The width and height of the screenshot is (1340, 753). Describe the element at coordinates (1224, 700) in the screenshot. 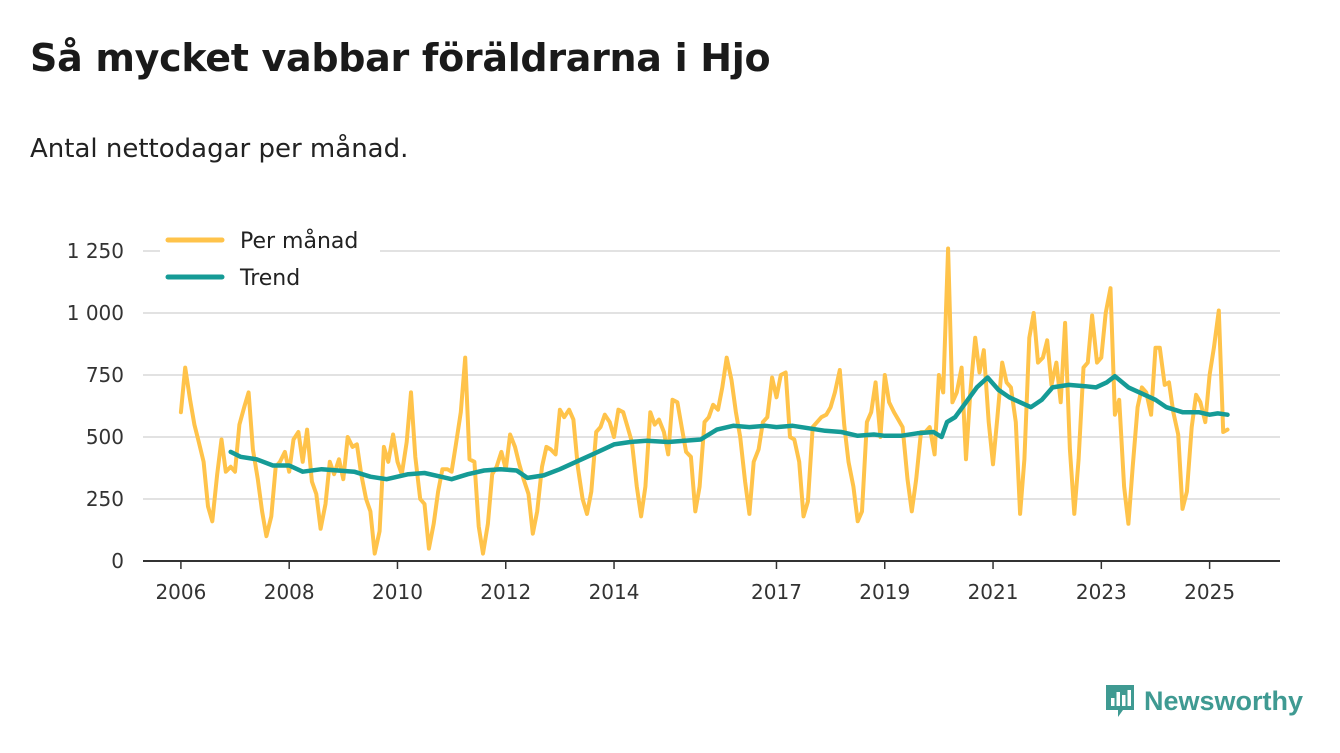

I see `brand-name: Newsworthy` at that location.